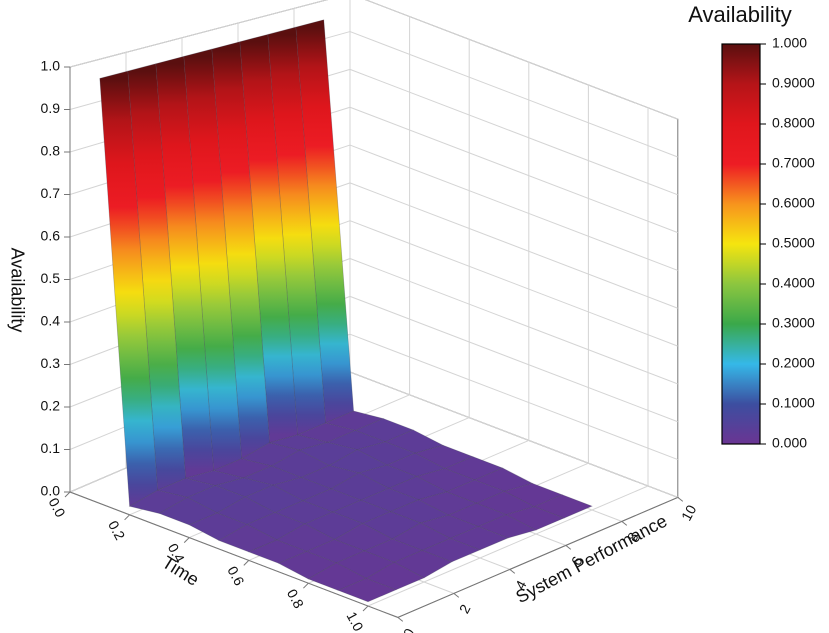 This screenshot has height=633, width=829. Describe the element at coordinates (57, 507) in the screenshot. I see `x-tick-label: 0.0` at that location.